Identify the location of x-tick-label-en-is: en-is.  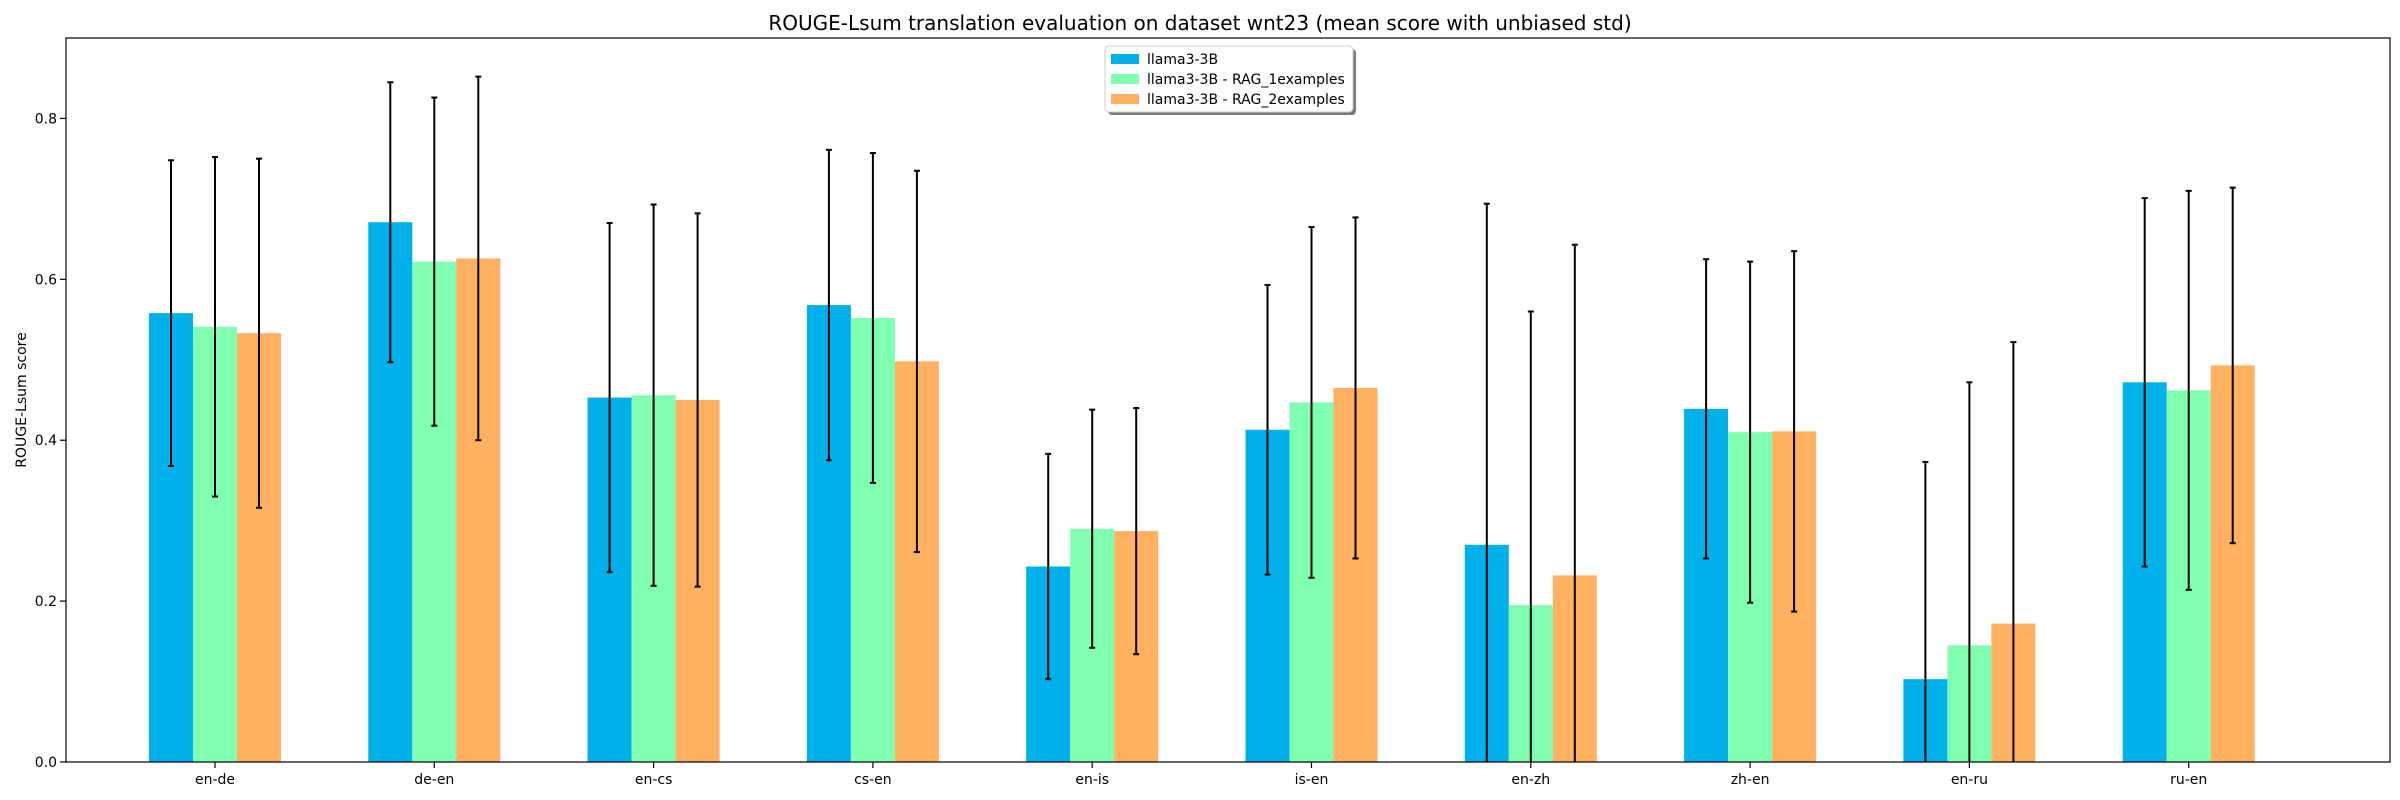
(1092, 780).